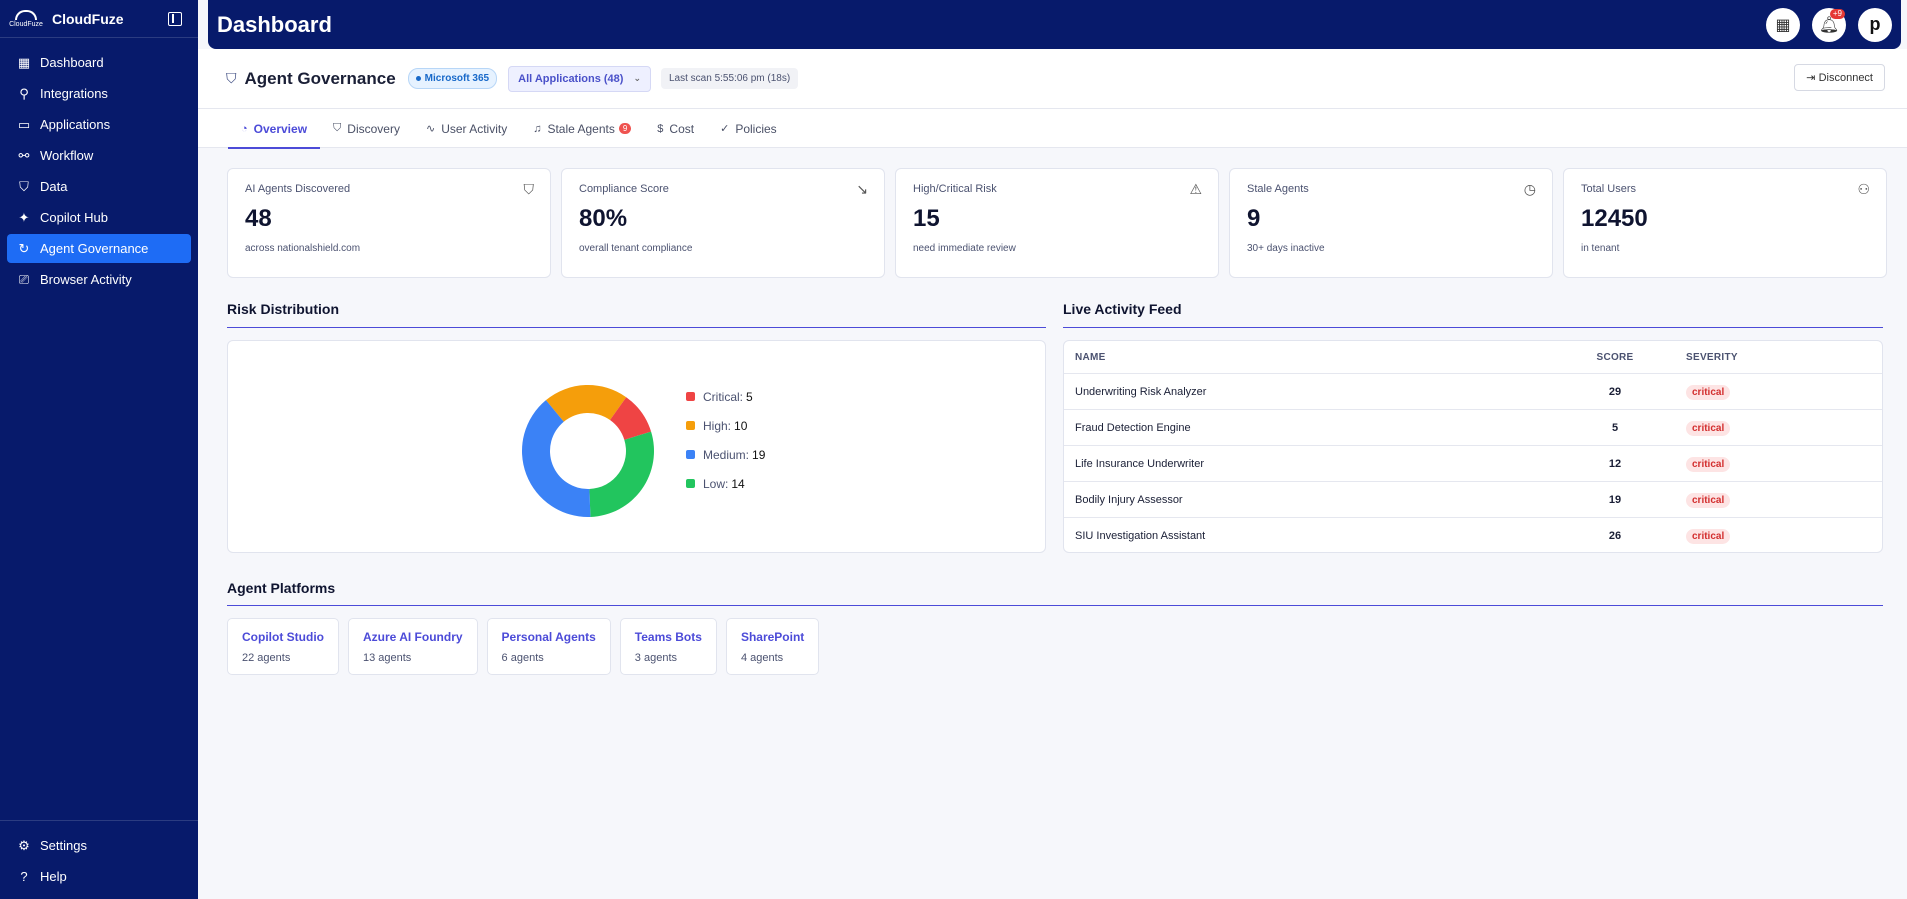 The width and height of the screenshot is (1907, 899). I want to click on risk-distribution-title: Risk Distribution, so click(283, 309).